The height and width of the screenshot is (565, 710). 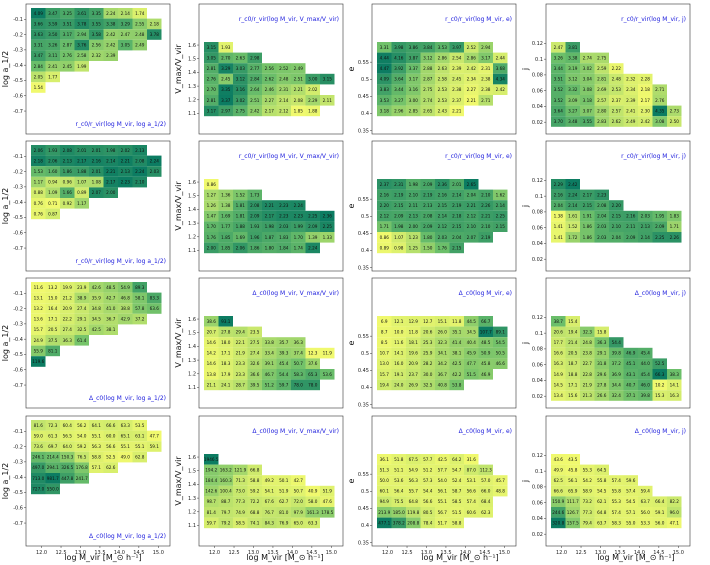 I want to click on cell-value: 3.59, so click(x=53, y=23).